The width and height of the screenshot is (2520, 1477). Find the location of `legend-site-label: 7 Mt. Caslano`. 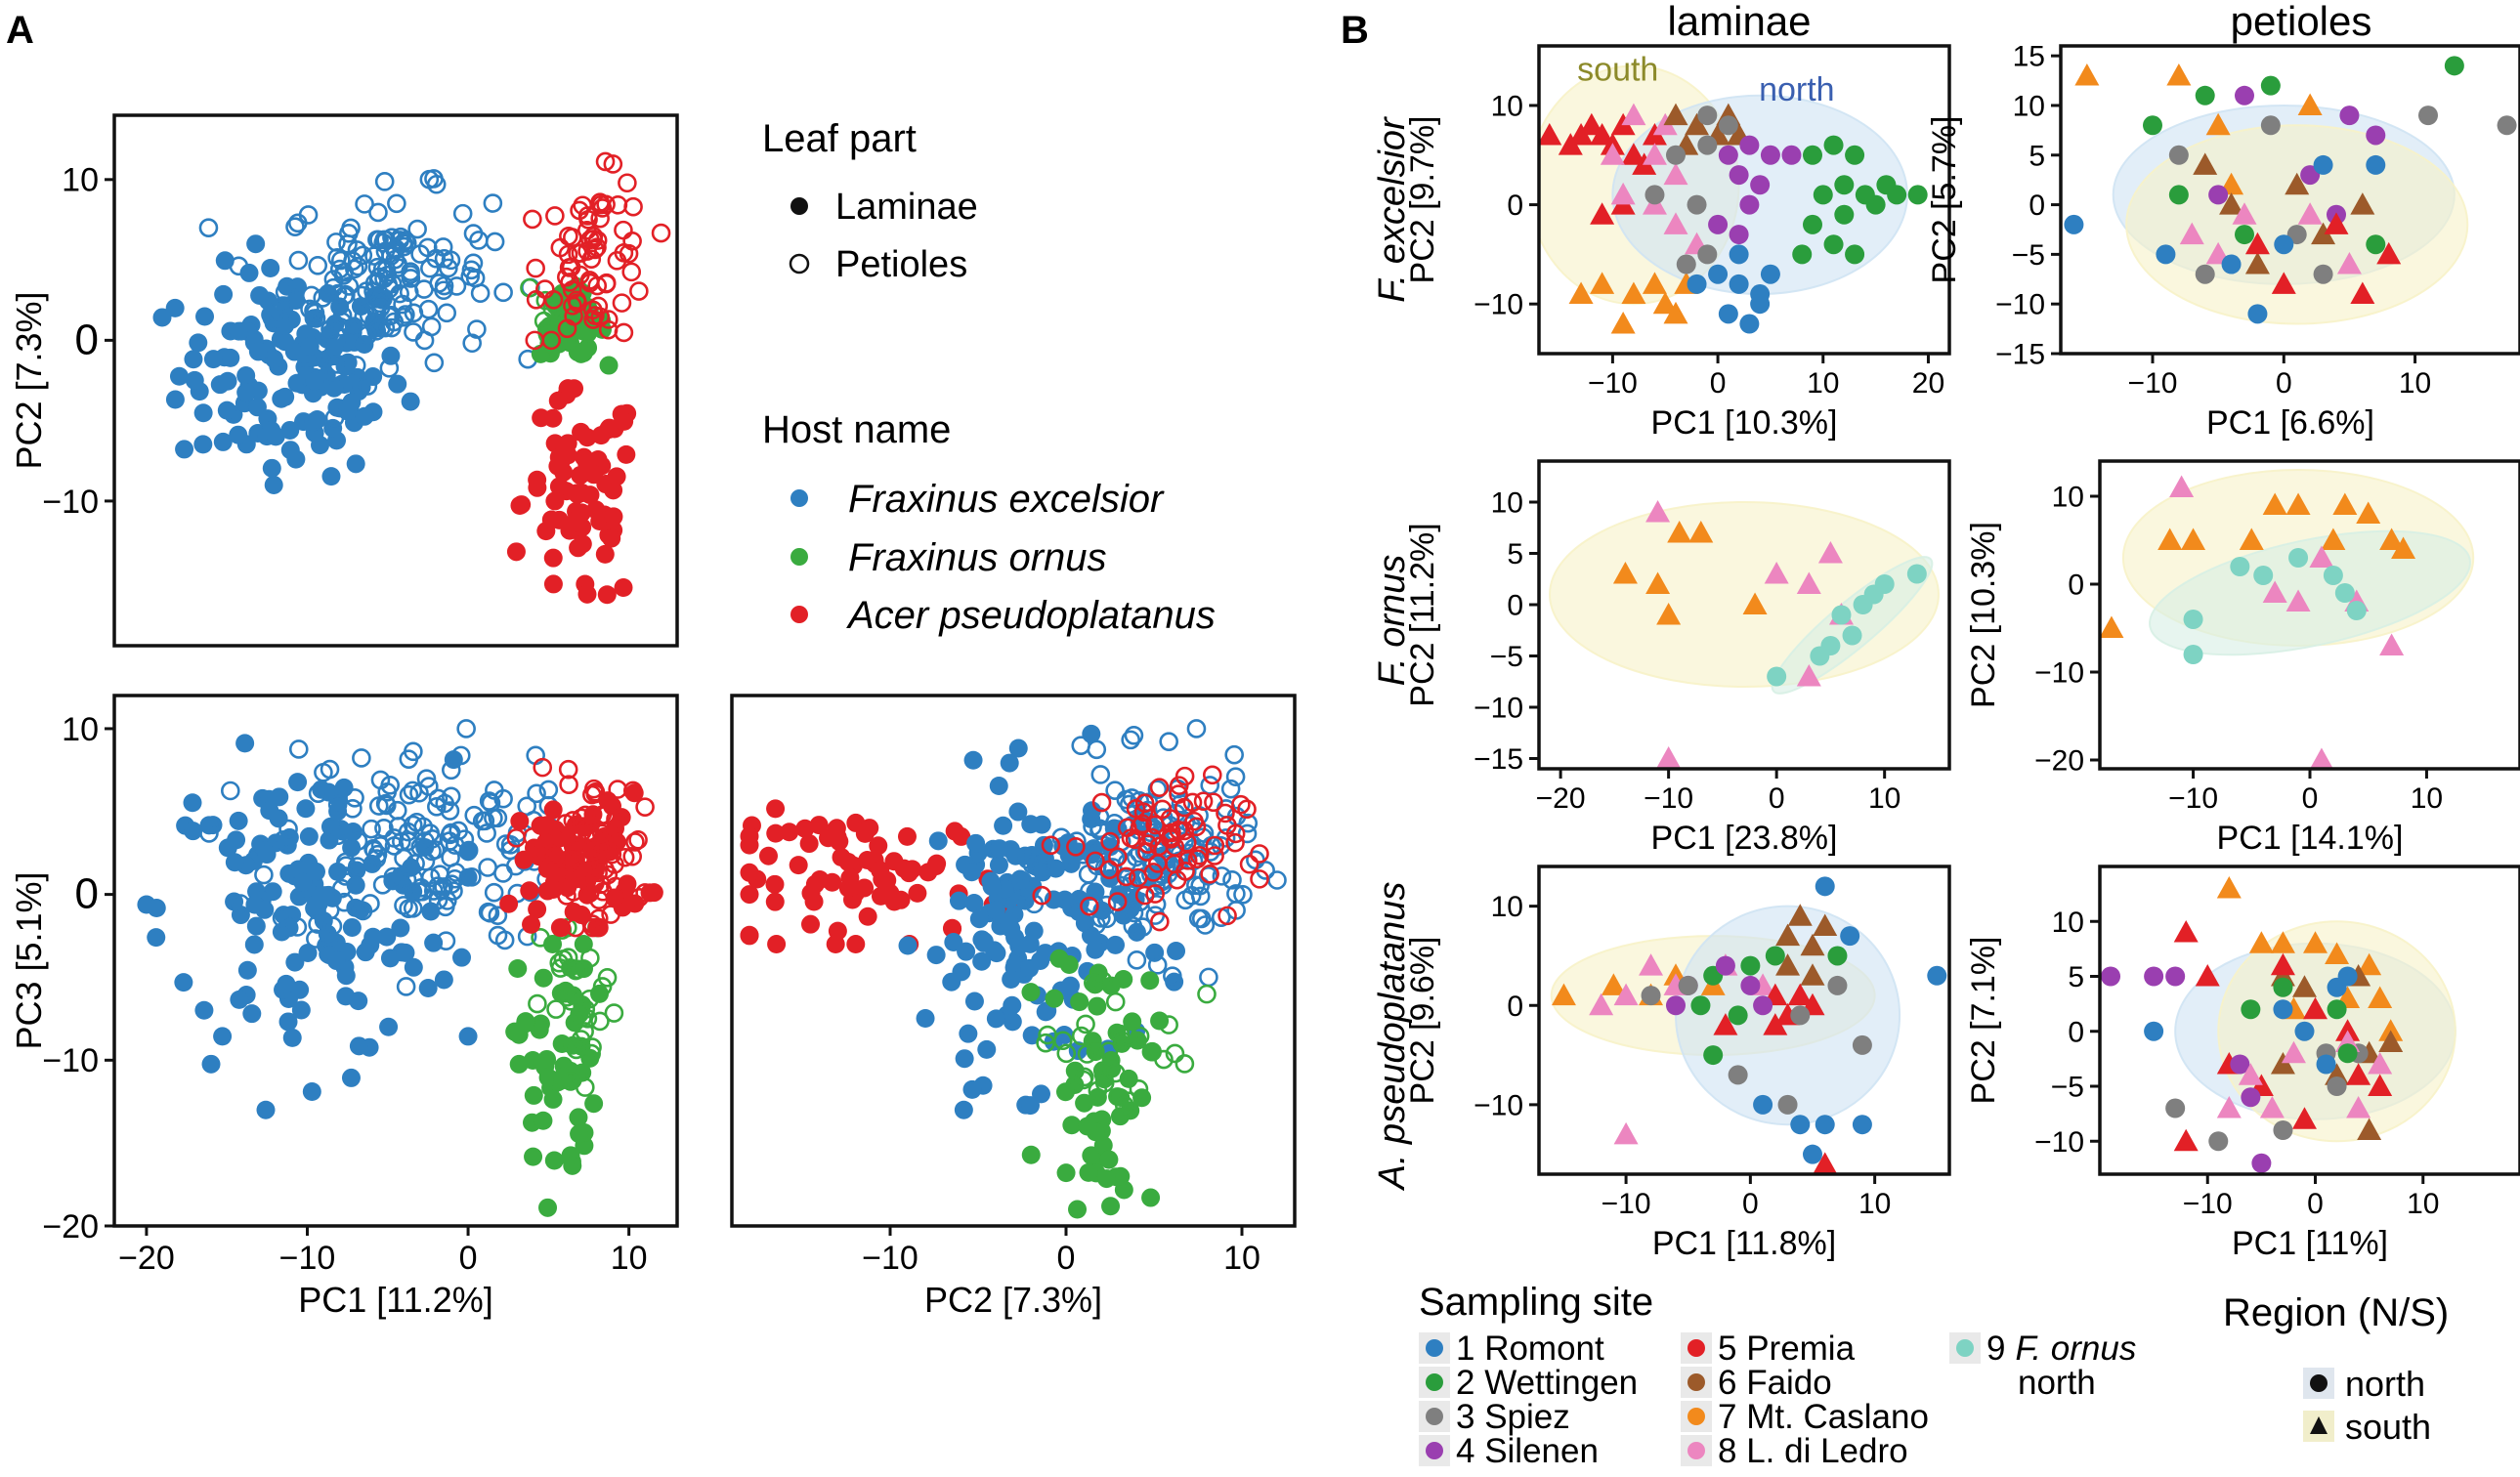

legend-site-label: 7 Mt. Caslano is located at coordinates (1823, 1417).